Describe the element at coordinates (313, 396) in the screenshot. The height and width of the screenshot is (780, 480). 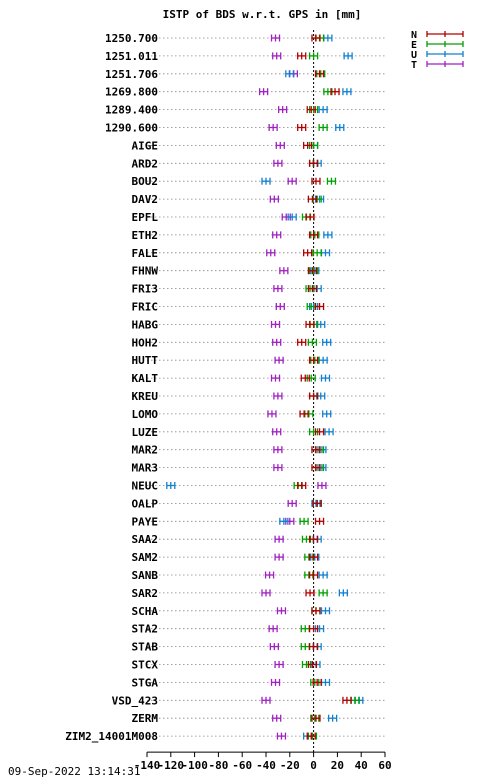
I see `marker-N-KREU` at that location.